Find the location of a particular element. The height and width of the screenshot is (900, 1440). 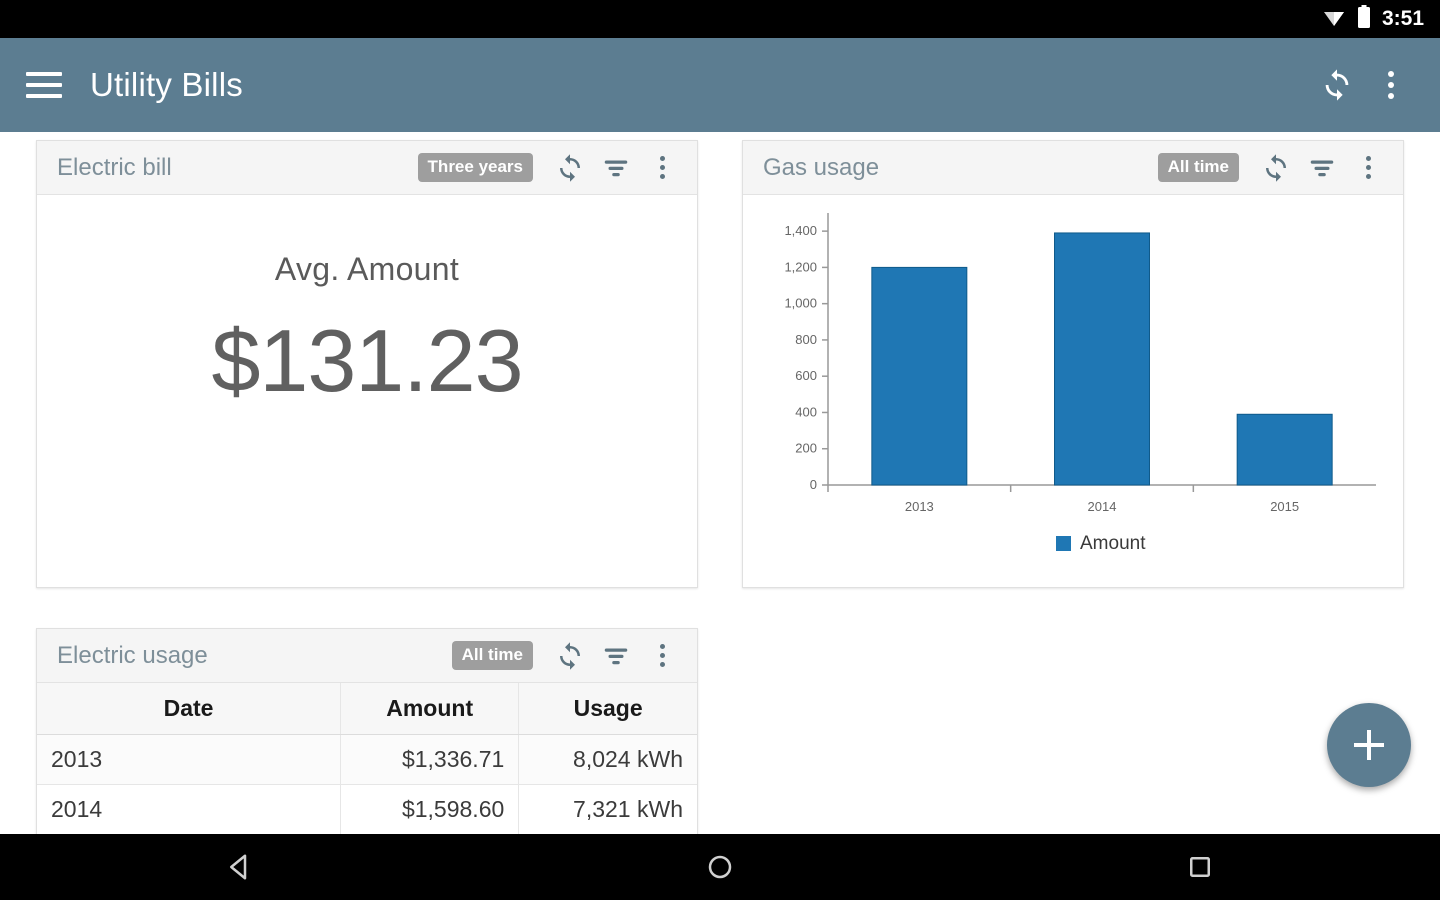

card-electric-usage: Electric usage All time is located at coordinates (367, 731).